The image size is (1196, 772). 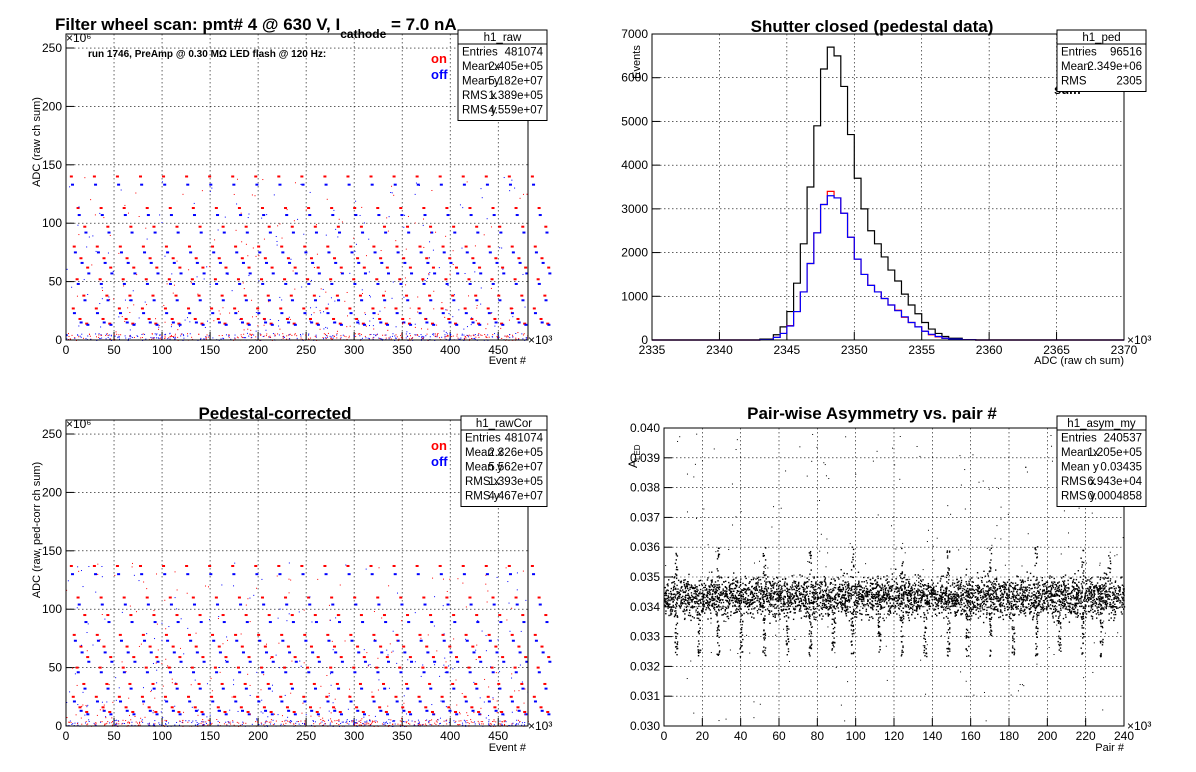 What do you see at coordinates (645, 696) in the screenshot?
I see `y-tick-label: 0.031` at bounding box center [645, 696].